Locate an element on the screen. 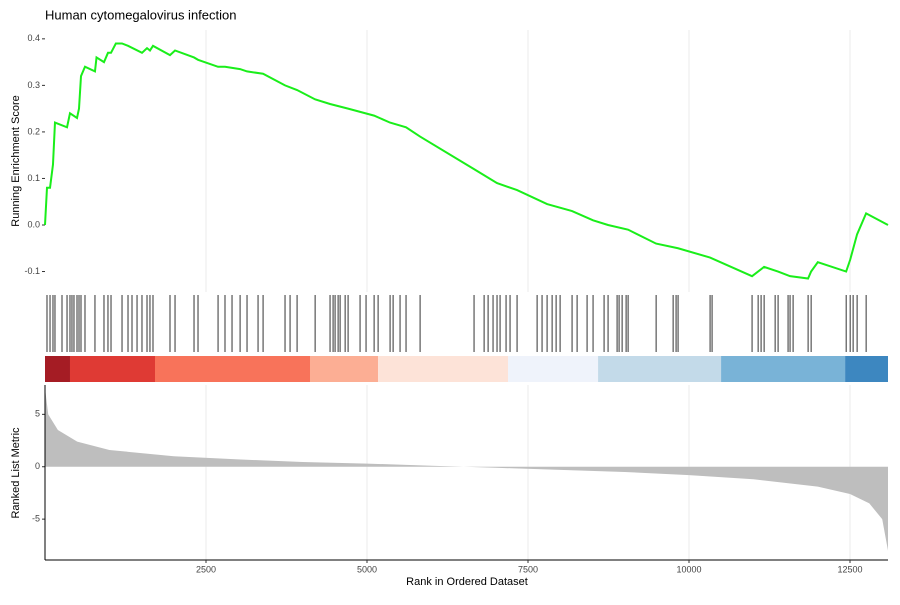 The height and width of the screenshot is (605, 900). chart-title: Human cytomegalovirus infection is located at coordinates (140, 14).